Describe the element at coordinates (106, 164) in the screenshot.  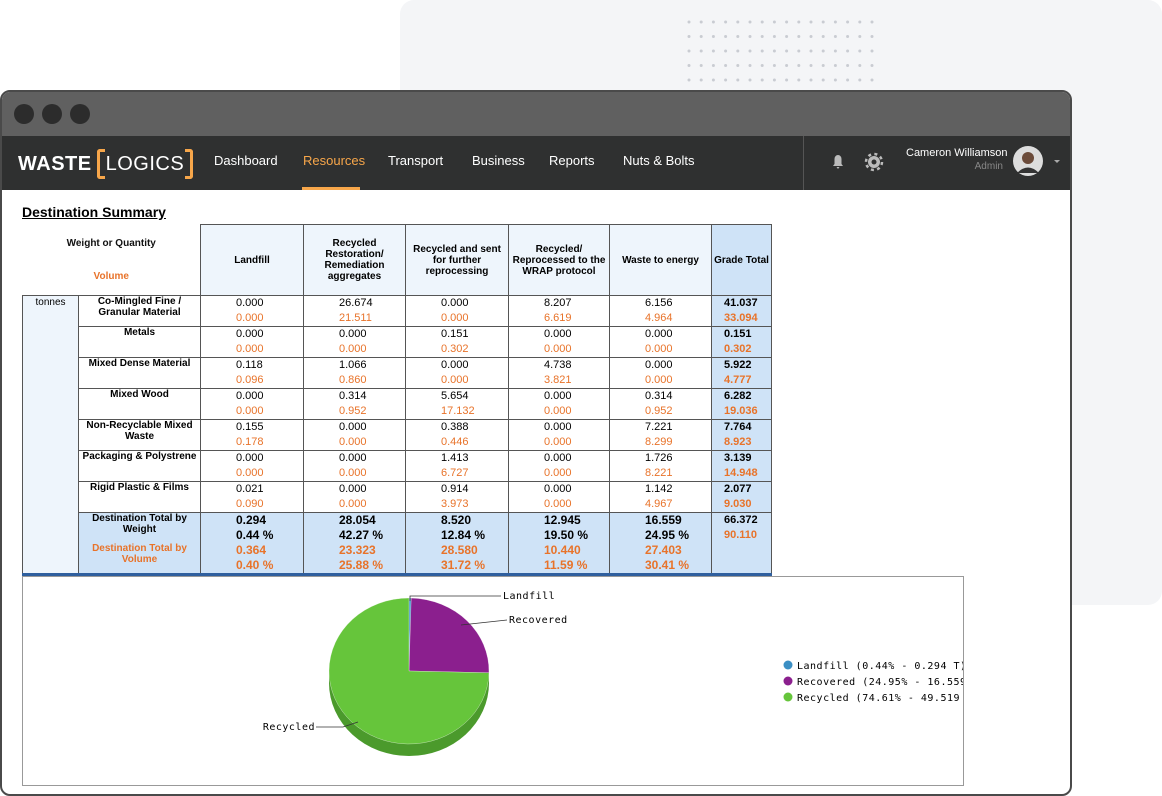
I see `logo: WASTE LOGICS` at that location.